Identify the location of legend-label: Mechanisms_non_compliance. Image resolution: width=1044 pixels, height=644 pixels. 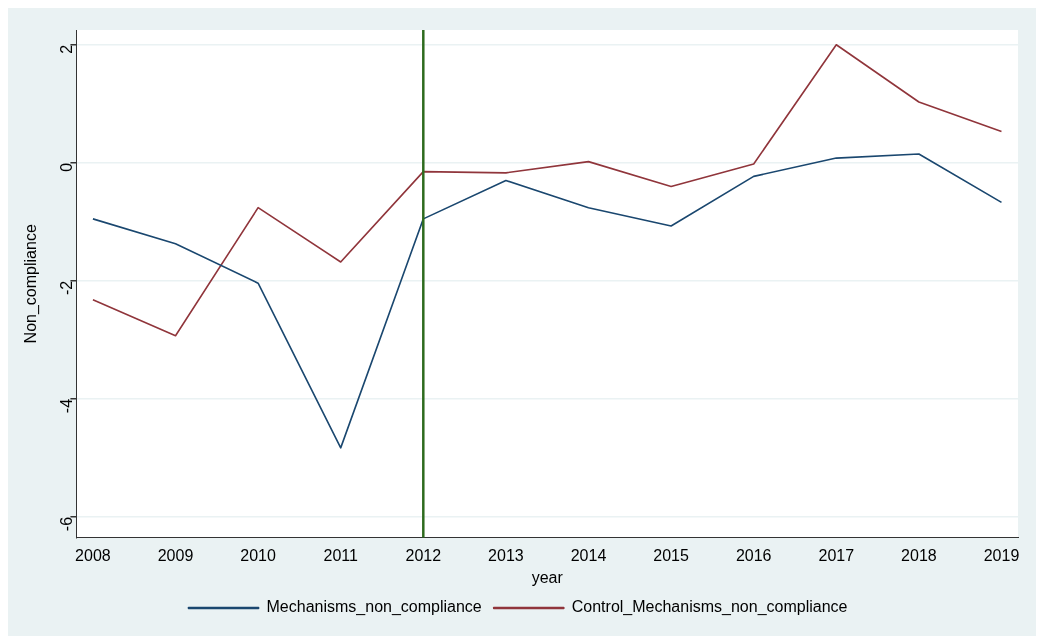
(374, 607).